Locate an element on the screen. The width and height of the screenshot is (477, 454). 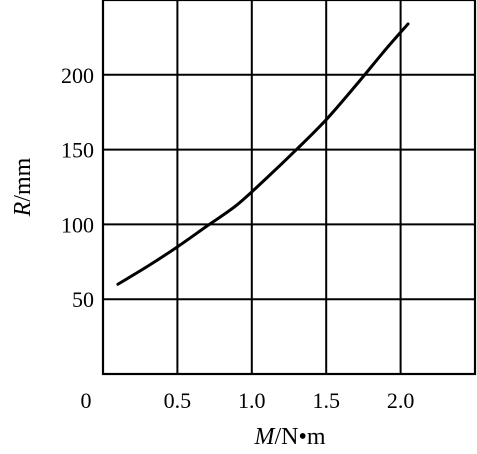
x-tick-label: 1.0 is located at coordinates (252, 400).